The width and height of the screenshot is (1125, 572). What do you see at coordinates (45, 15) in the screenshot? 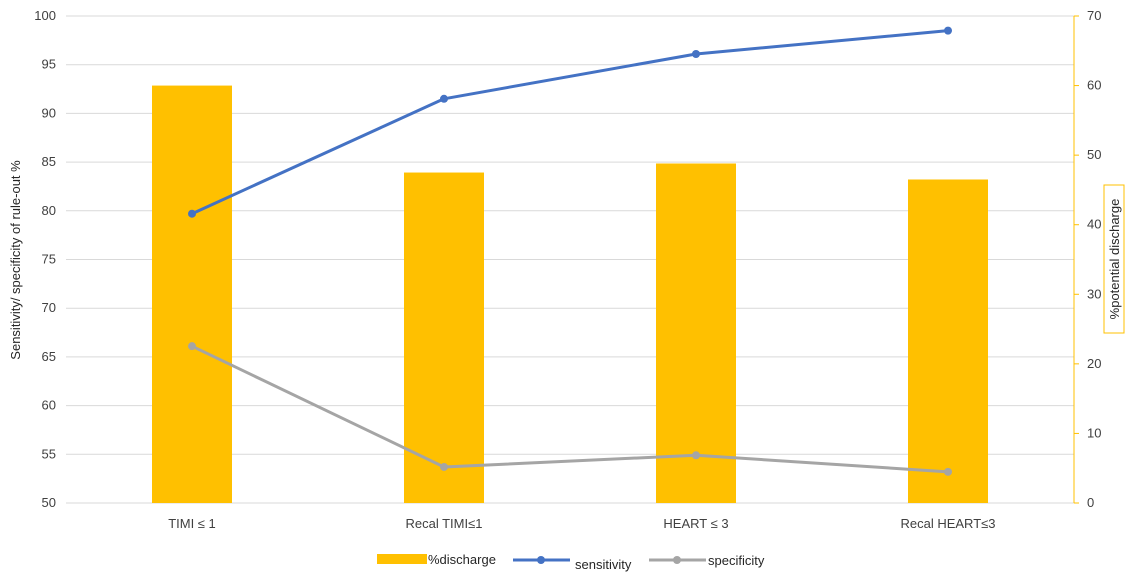
I see `left-tick-label: 100` at bounding box center [45, 15].